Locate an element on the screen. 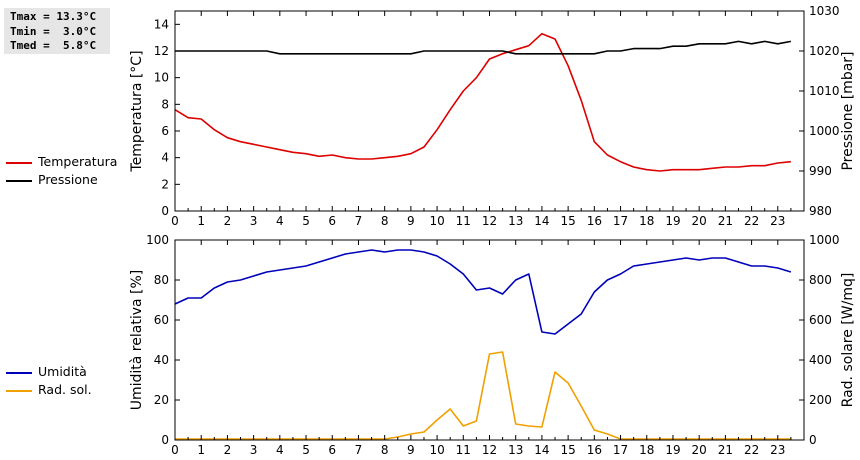  y-tick-label-left: 60 is located at coordinates (161, 320).